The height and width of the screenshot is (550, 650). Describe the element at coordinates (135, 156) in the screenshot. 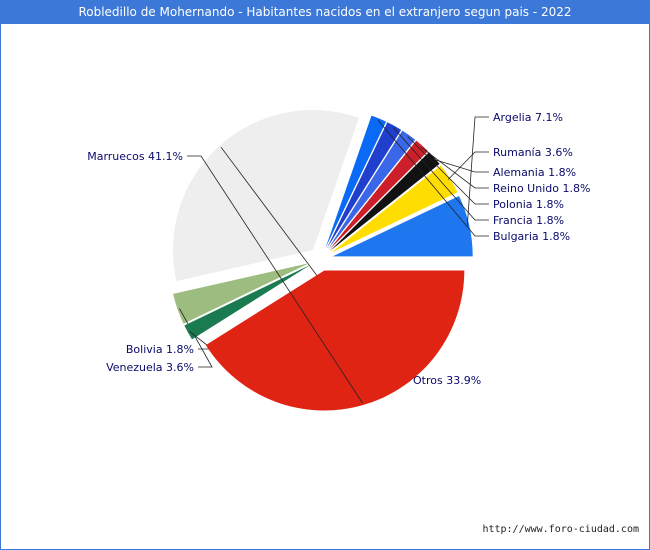

I see `slice-label-marruecos: Marruecos 41.1%` at that location.